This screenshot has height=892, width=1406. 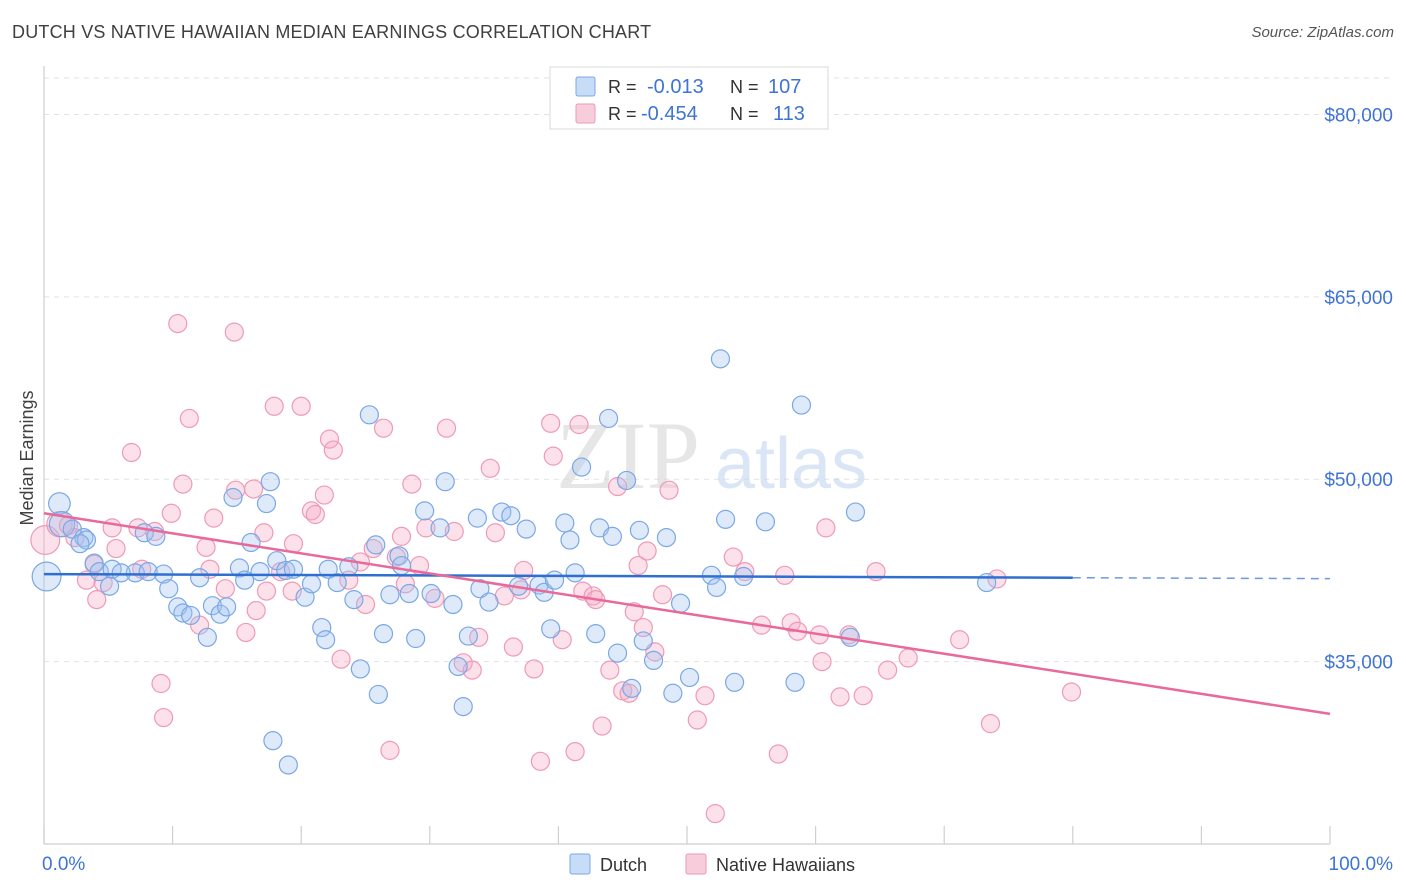 What do you see at coordinates (622, 114) in the screenshot?
I see `stats-r-label: R =` at bounding box center [622, 114].